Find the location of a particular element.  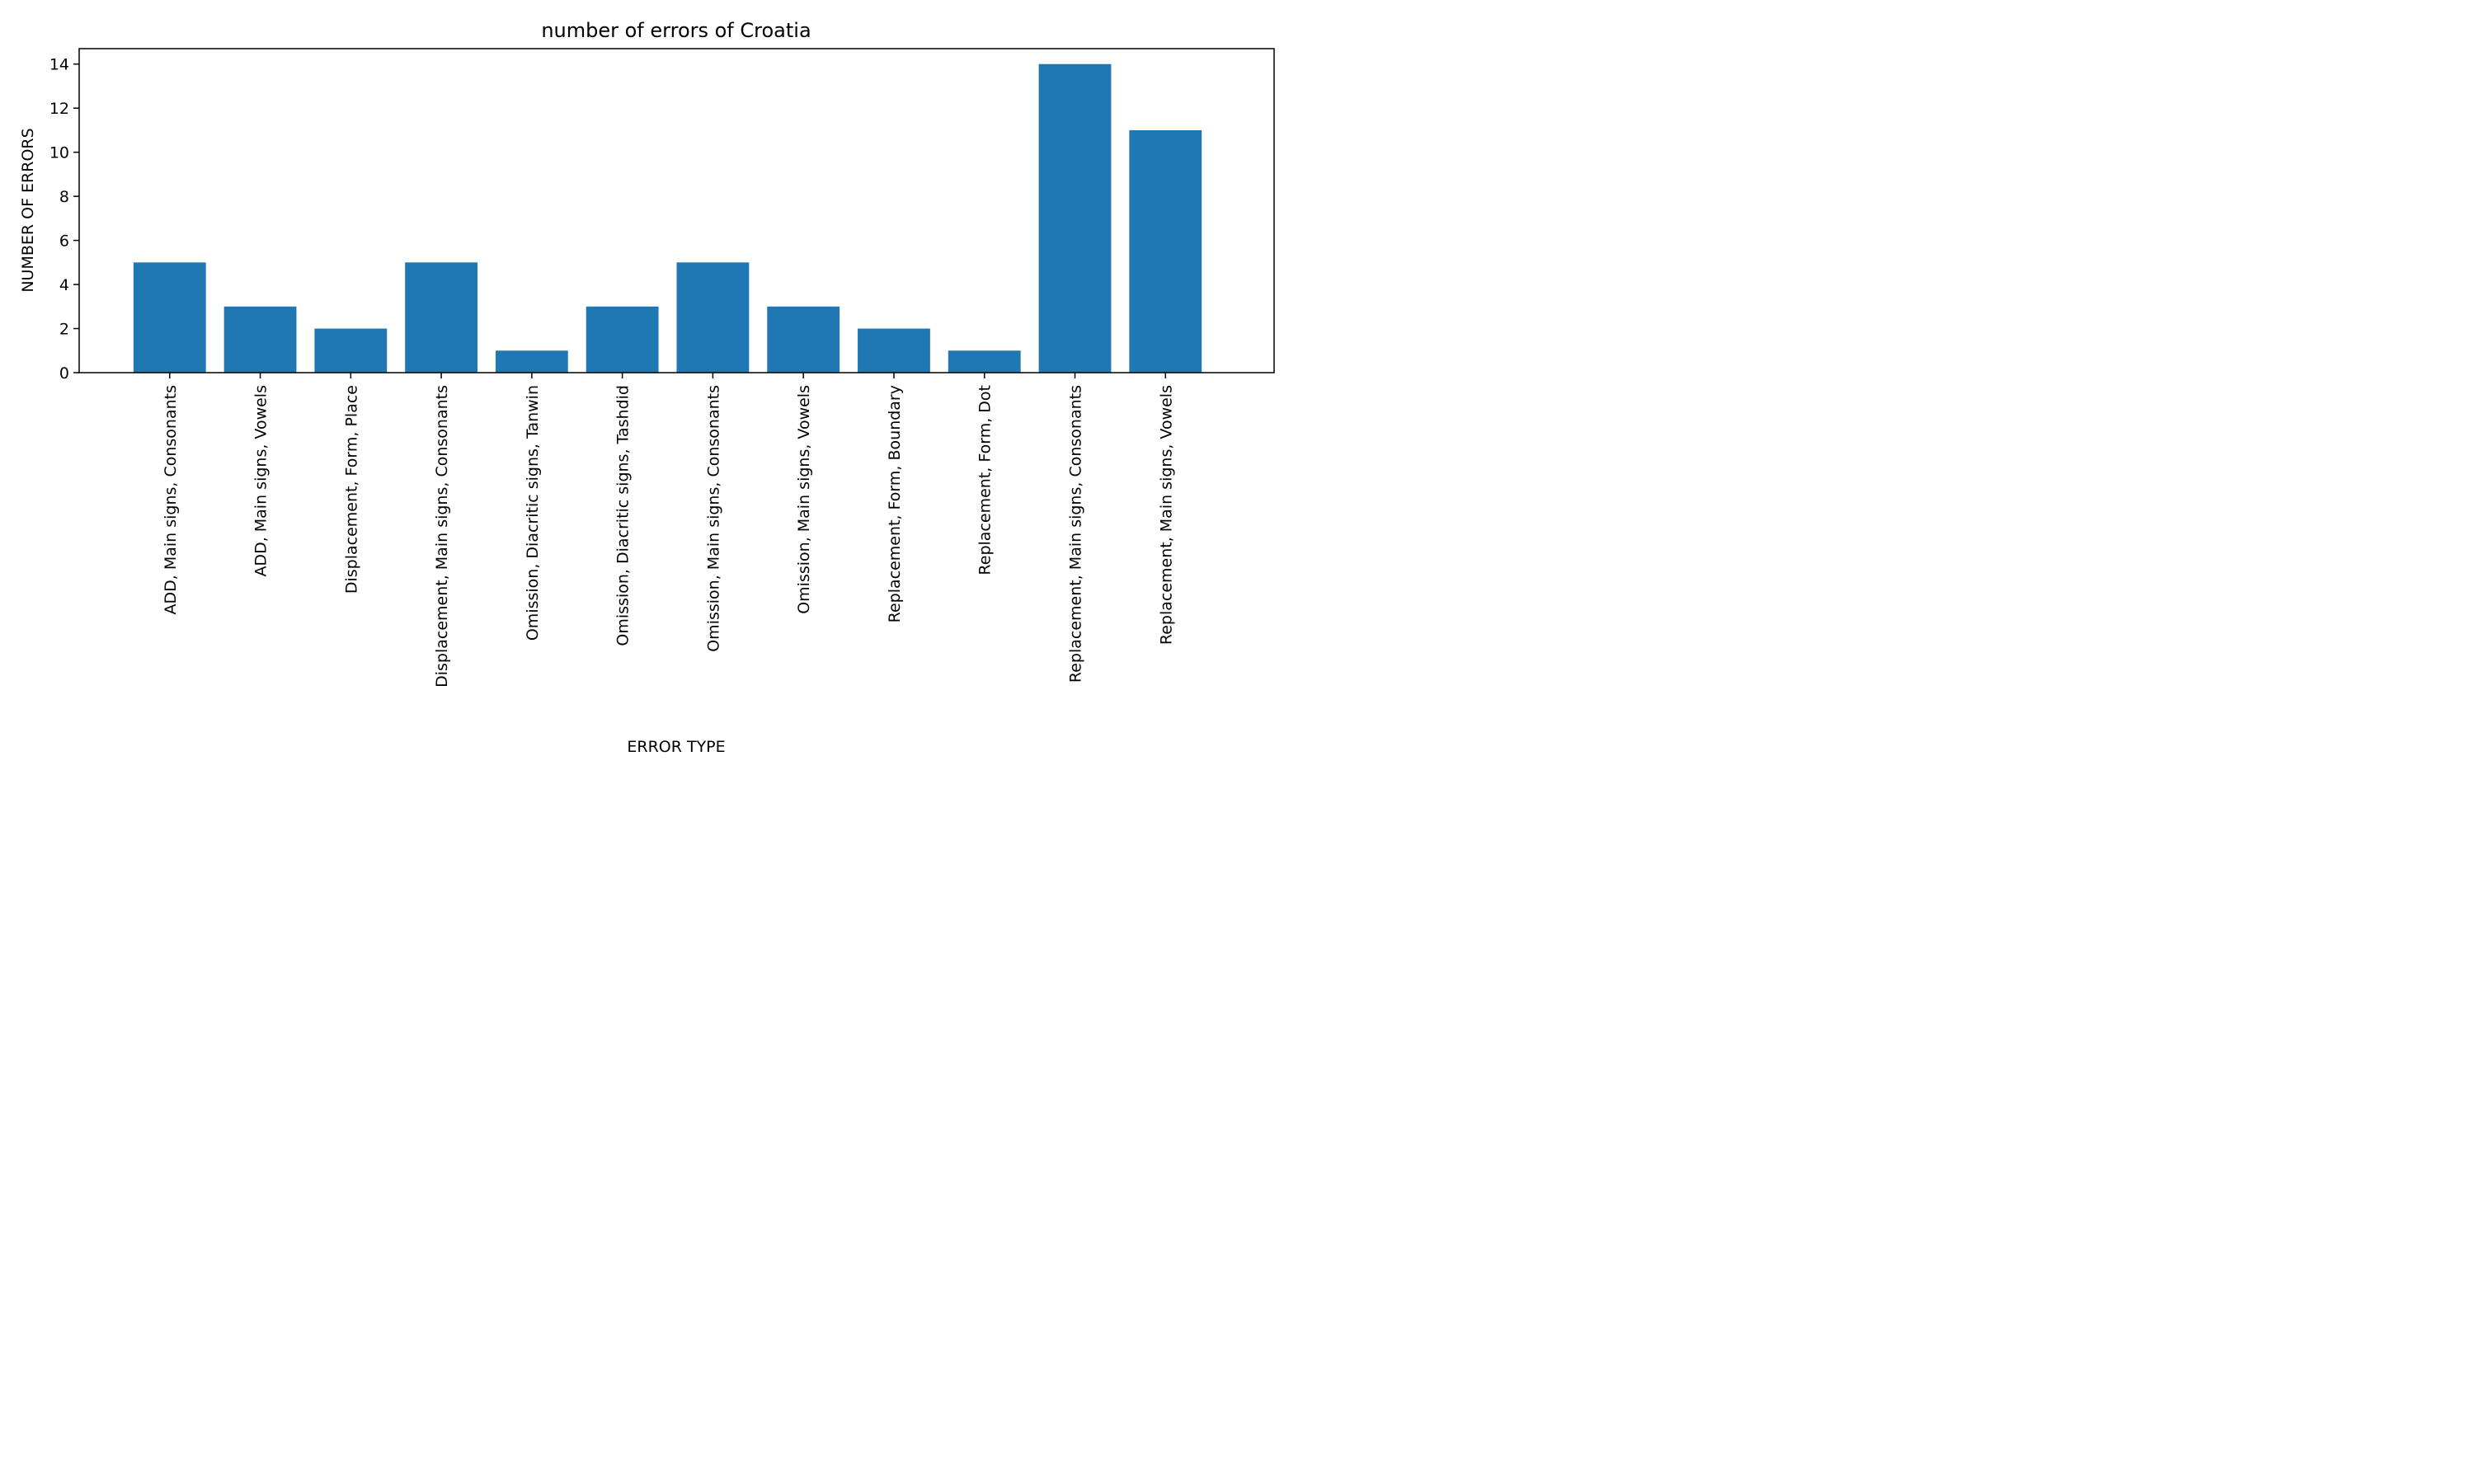

x-tick-label: Omission, Main signs, Vowels is located at coordinates (804, 500).